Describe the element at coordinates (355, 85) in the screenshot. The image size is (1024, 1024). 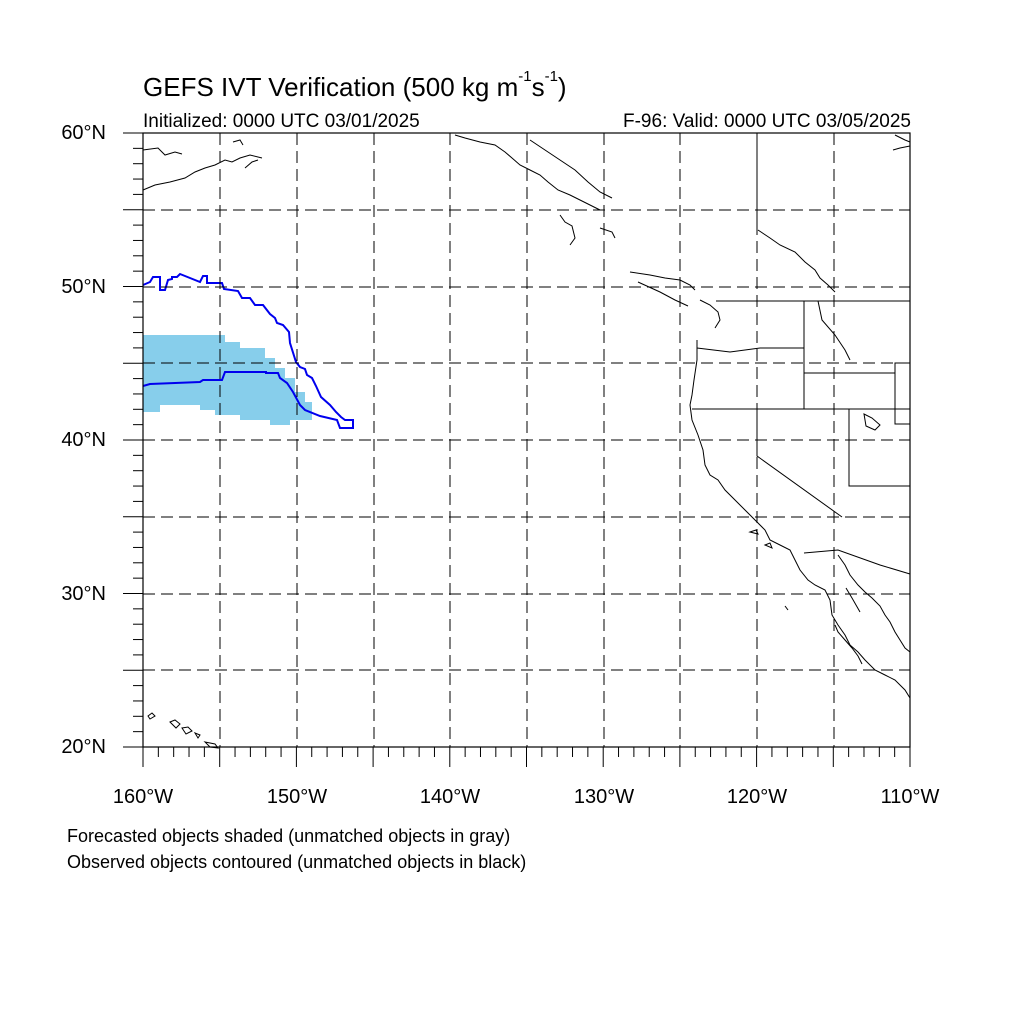
I see `map-title: GEFS IVT Verification (500 kg m-1s-1)` at that location.